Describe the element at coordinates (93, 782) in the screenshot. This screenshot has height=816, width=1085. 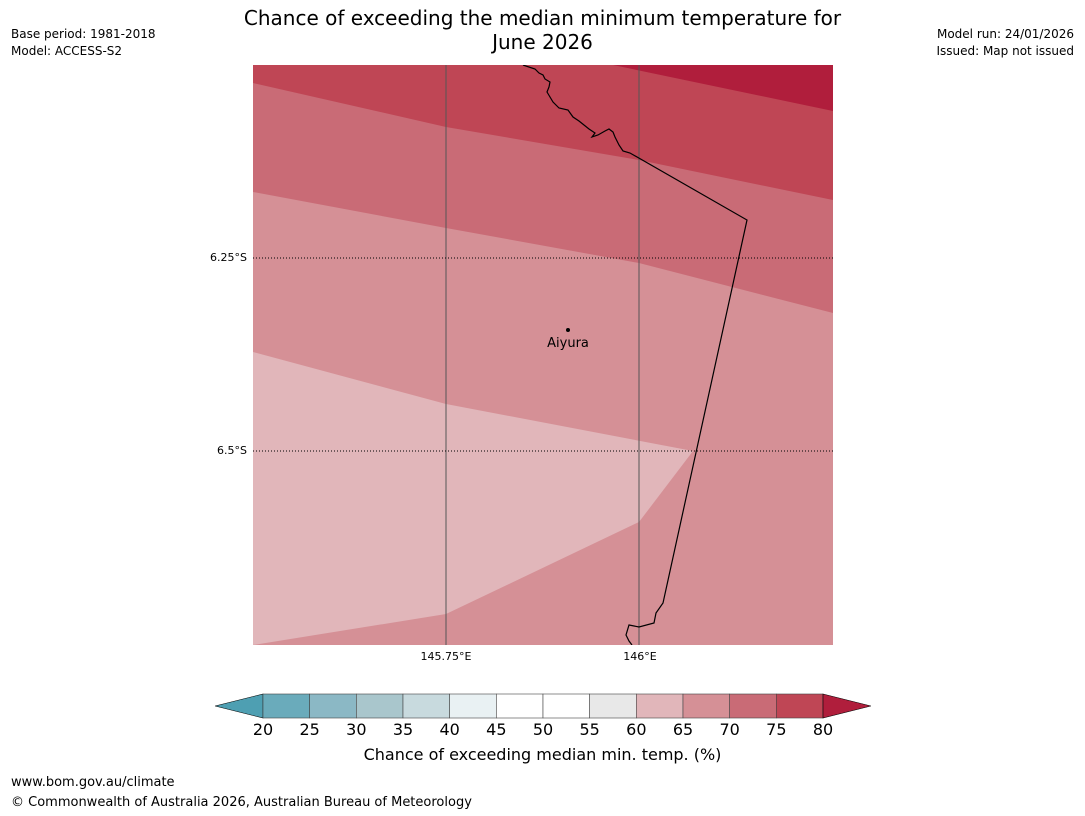
I see `footer-url: www.bom.gov.au/climate` at that location.